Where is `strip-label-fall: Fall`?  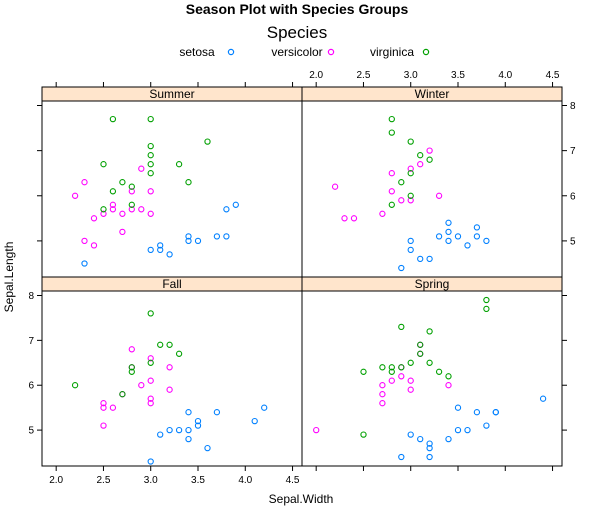 strip-label-fall: Fall is located at coordinates (171, 284).